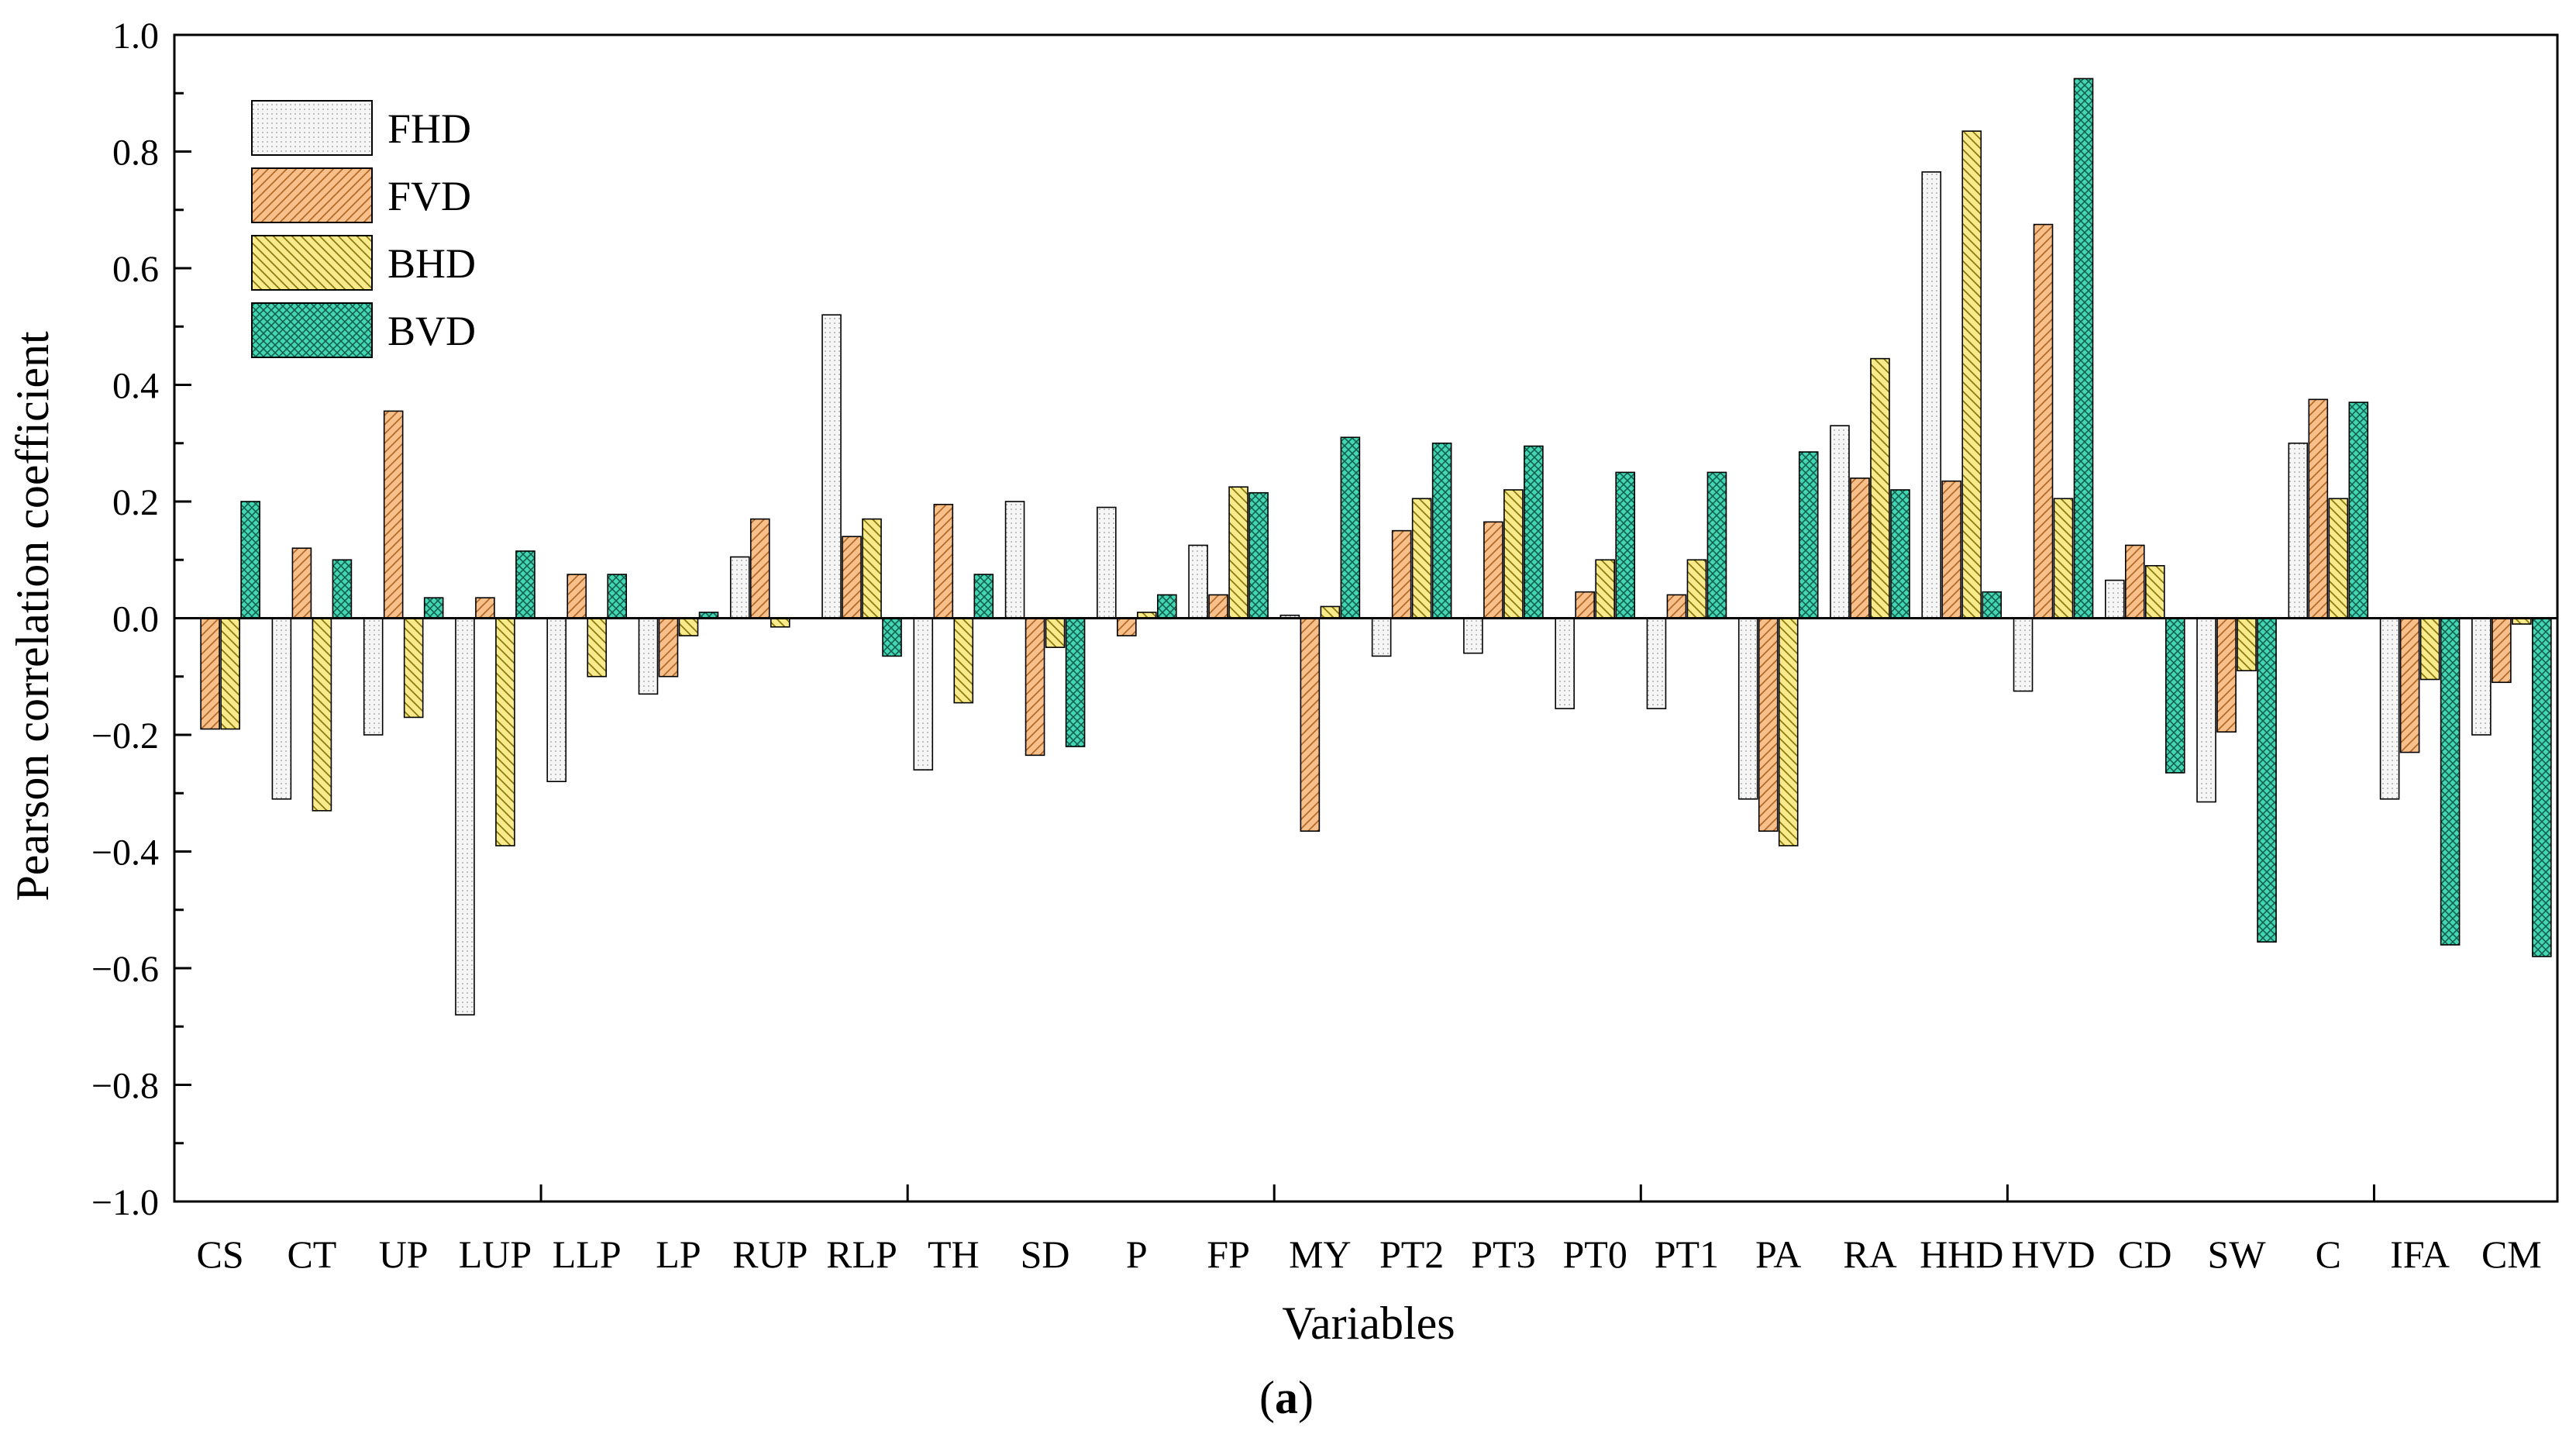  Describe the element at coordinates (577, 596) in the screenshot. I see `bar-fvd-llp` at that location.